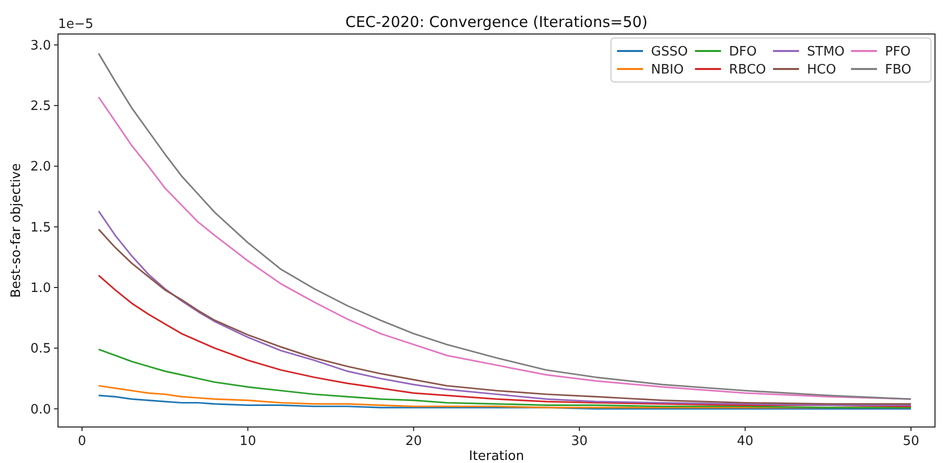 This screenshot has height=463, width=943. Describe the element at coordinates (40, 167) in the screenshot. I see `y-tick-label: 2.0` at that location.